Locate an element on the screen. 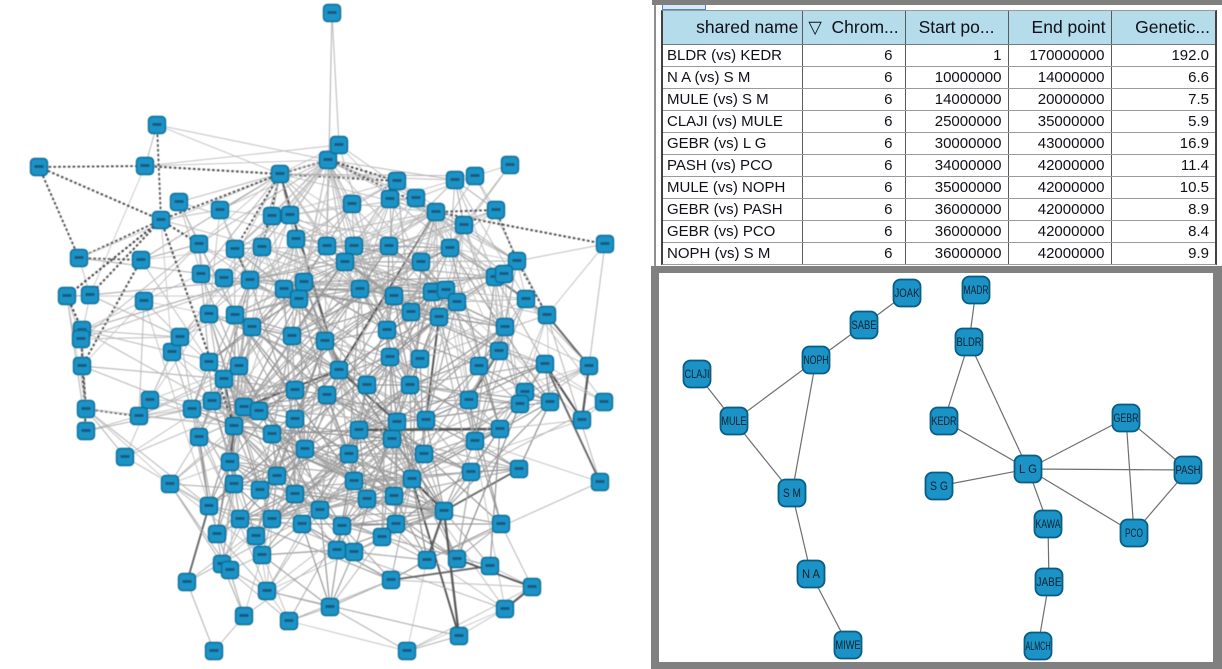  svg-text: NOPH is located at coordinates (816, 361).